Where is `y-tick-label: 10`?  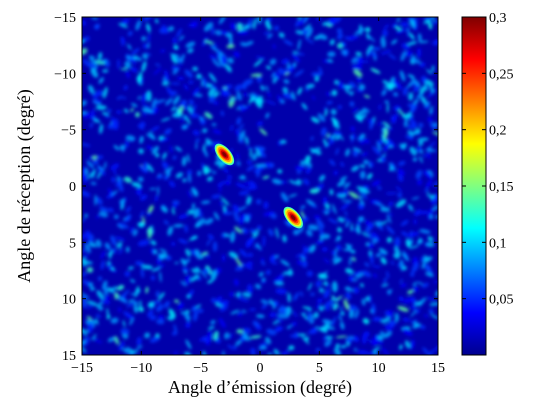 y-tick-label: 10 is located at coordinates (69, 300).